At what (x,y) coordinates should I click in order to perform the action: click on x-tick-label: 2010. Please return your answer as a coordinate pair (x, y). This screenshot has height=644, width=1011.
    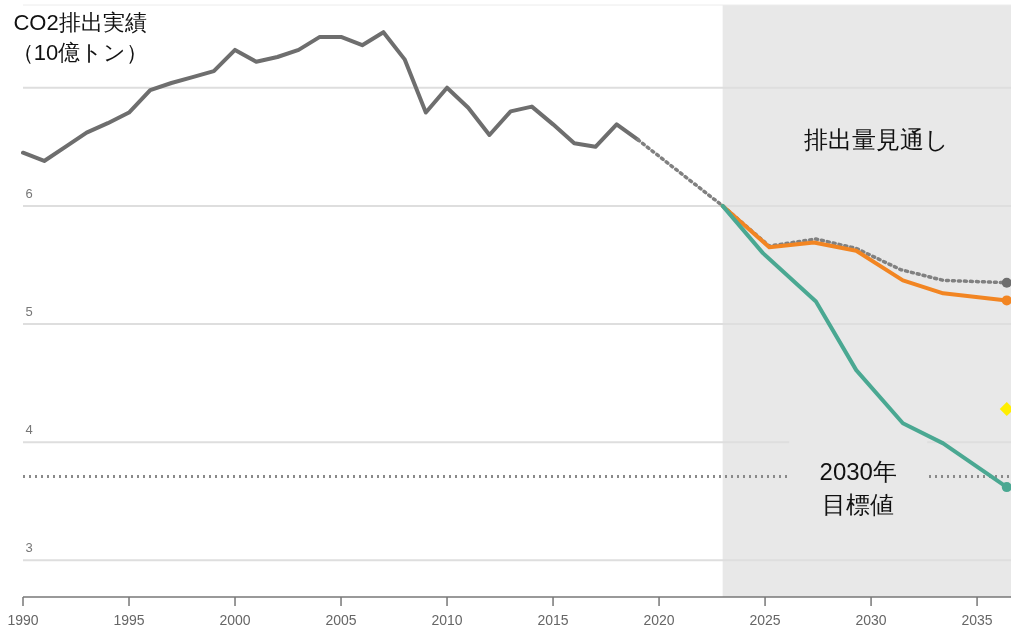
    Looking at the image, I should click on (447, 620).